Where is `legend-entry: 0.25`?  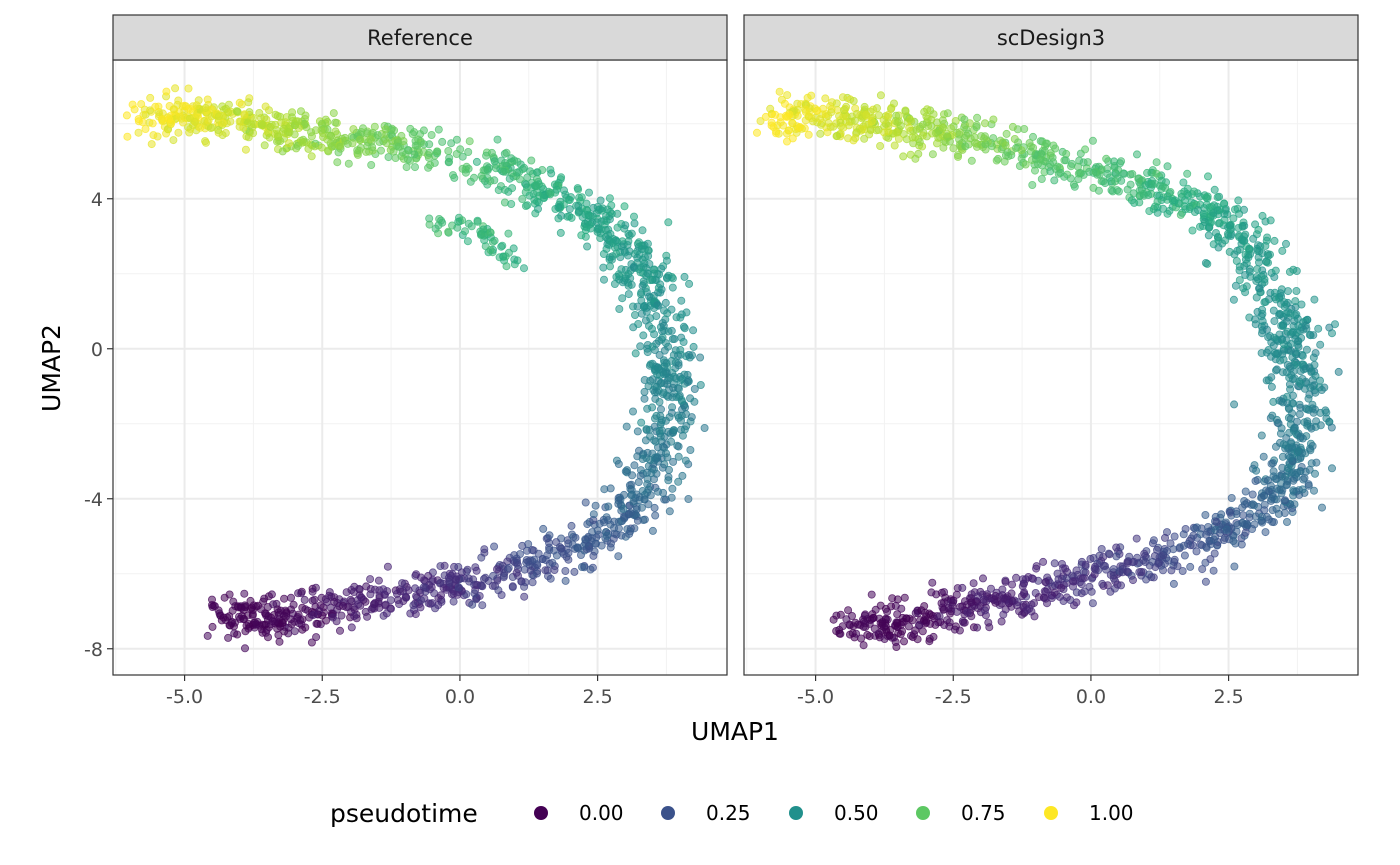 legend-entry: 0.25 is located at coordinates (706, 813).